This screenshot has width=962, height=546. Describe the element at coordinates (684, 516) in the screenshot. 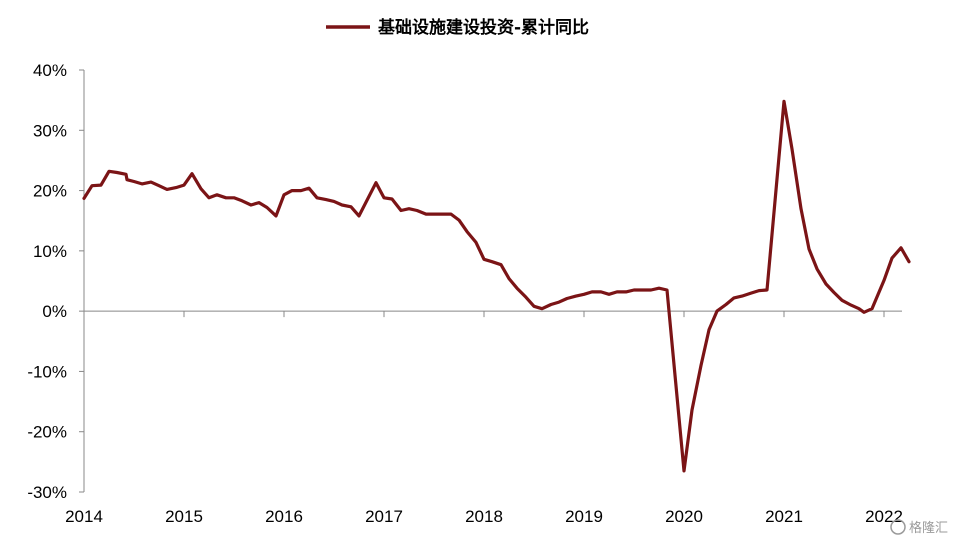

I see `x-tick-label: 2020` at that location.